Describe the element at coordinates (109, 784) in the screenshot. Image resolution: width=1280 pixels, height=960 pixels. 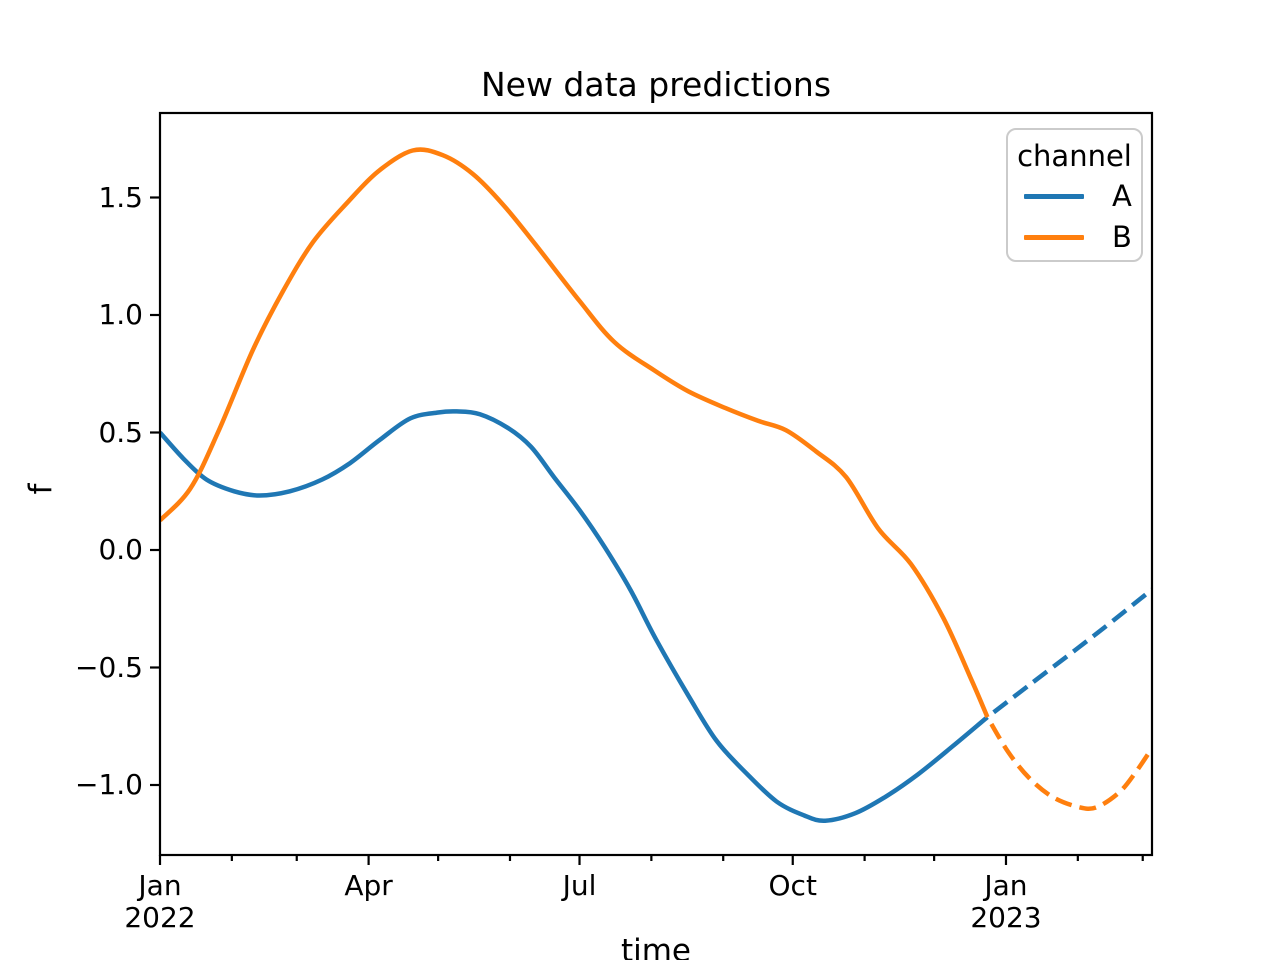
I see `y-tick-label: −1.0` at that location.